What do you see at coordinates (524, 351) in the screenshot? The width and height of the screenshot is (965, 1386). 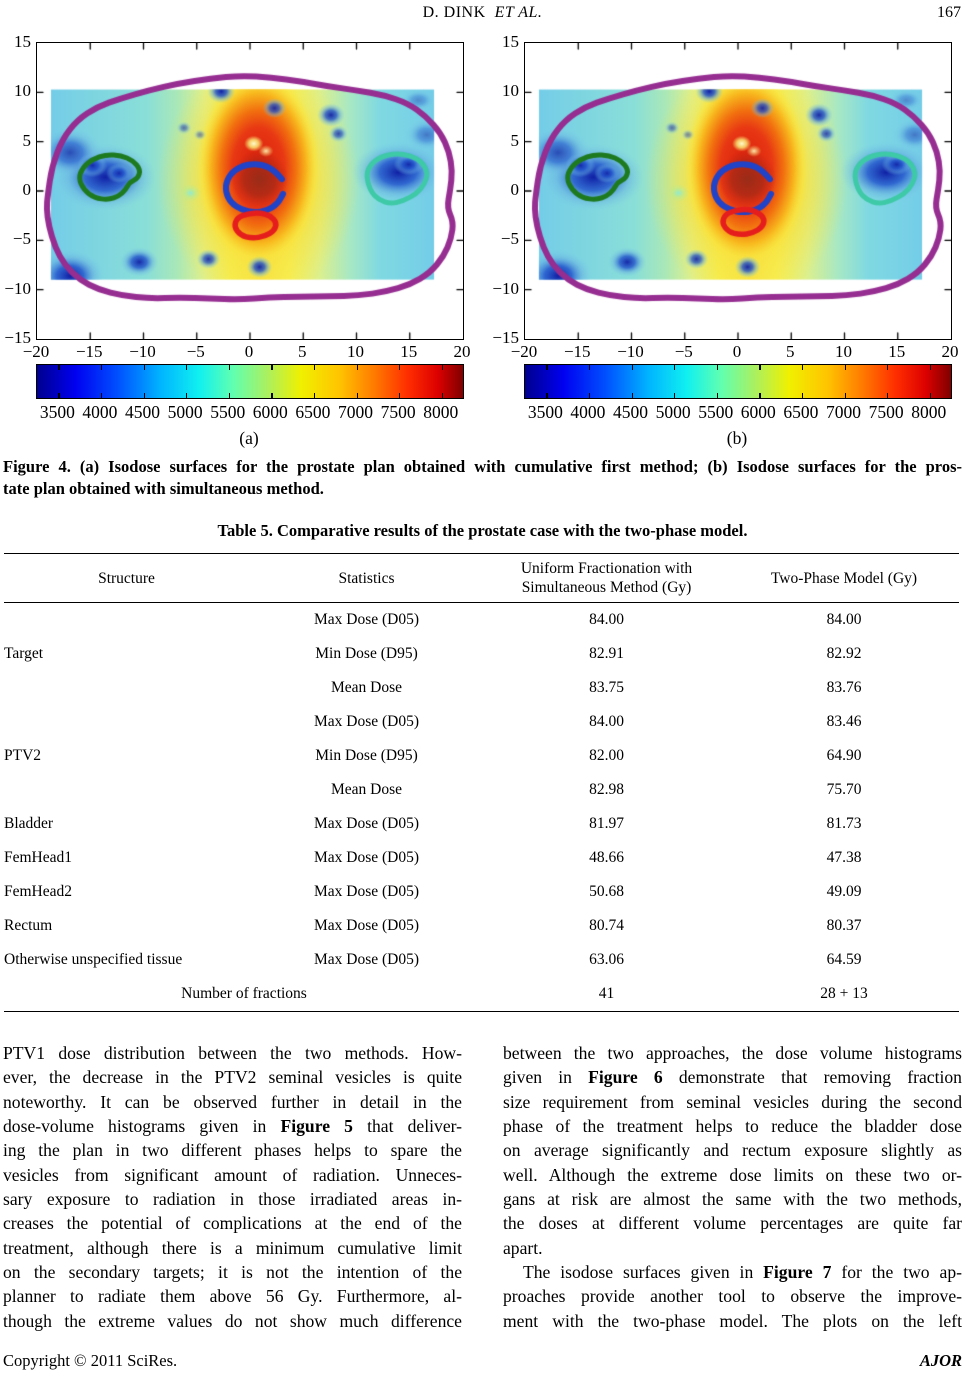 I see `x-tick-label: −20` at bounding box center [524, 351].